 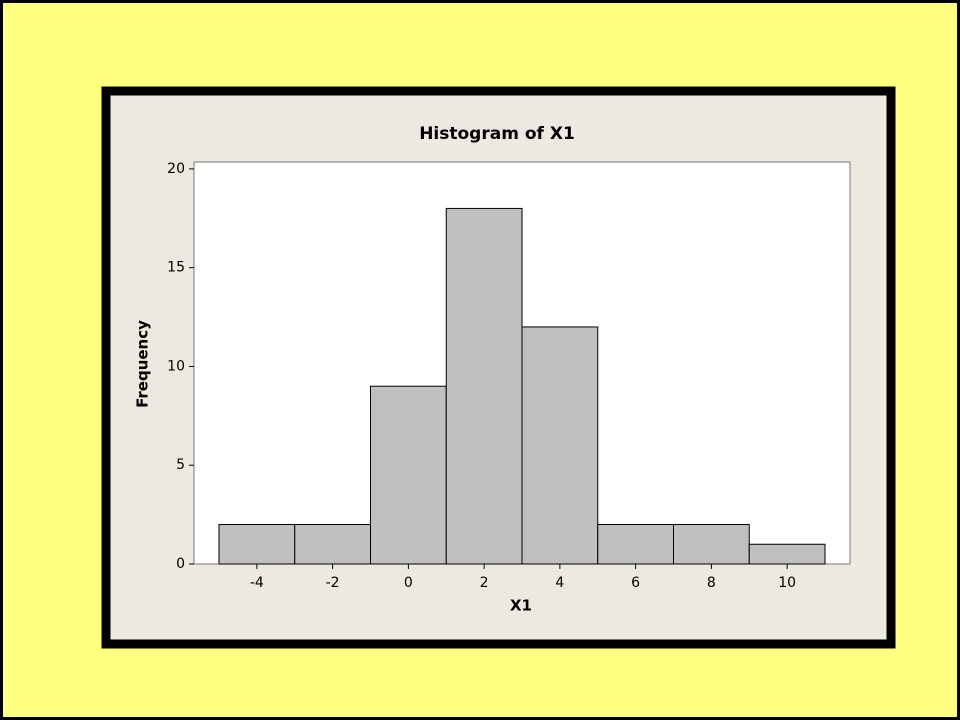 What do you see at coordinates (408, 583) in the screenshot?
I see `x-tick-label: 0` at bounding box center [408, 583].